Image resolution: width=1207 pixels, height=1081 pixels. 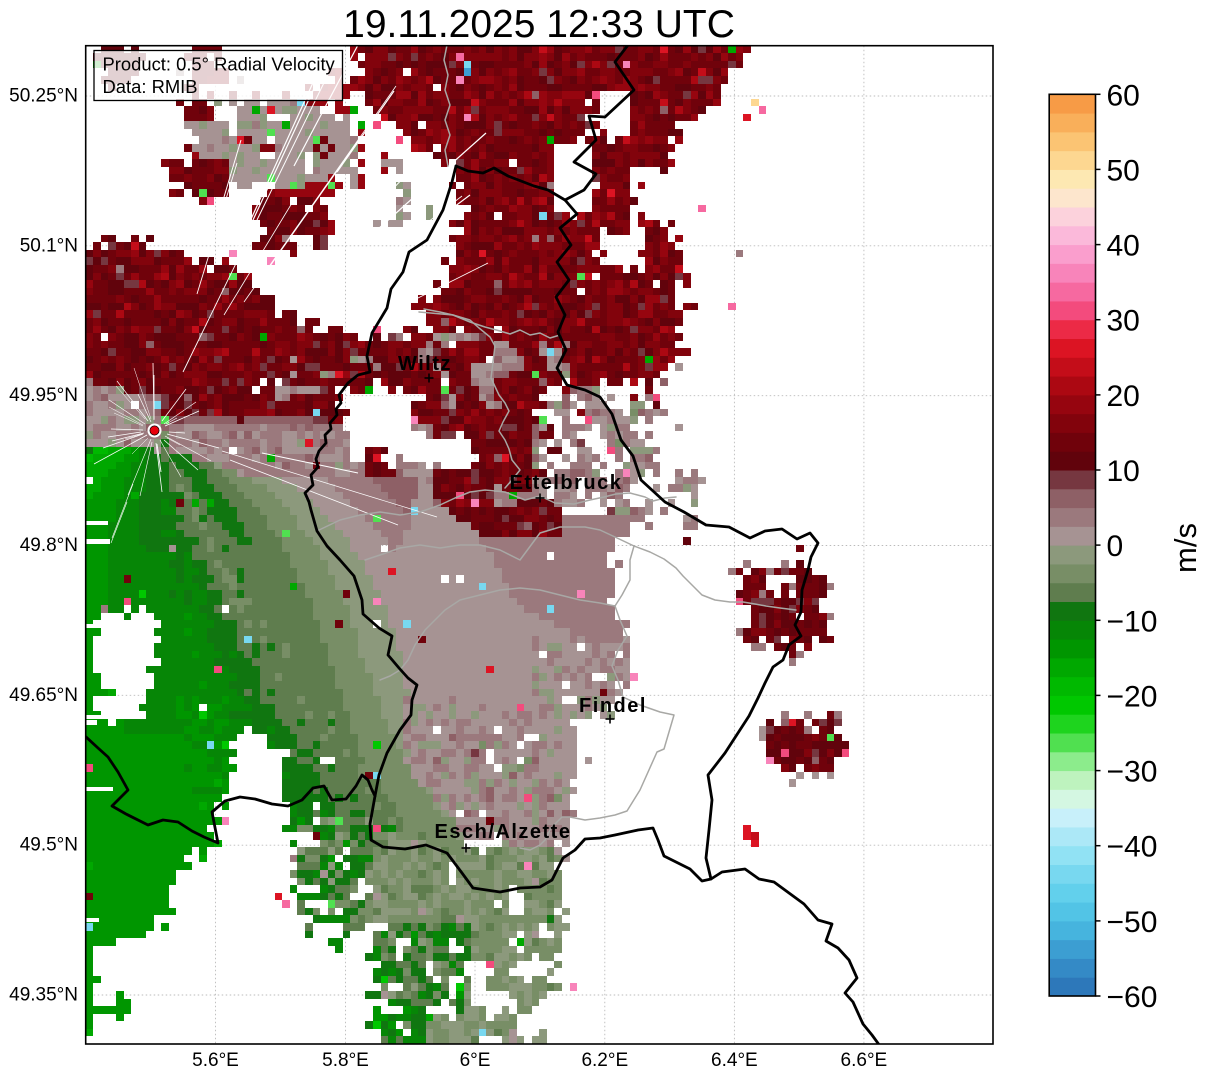 I want to click on svg-text: 49.95°N, so click(x=43, y=395).